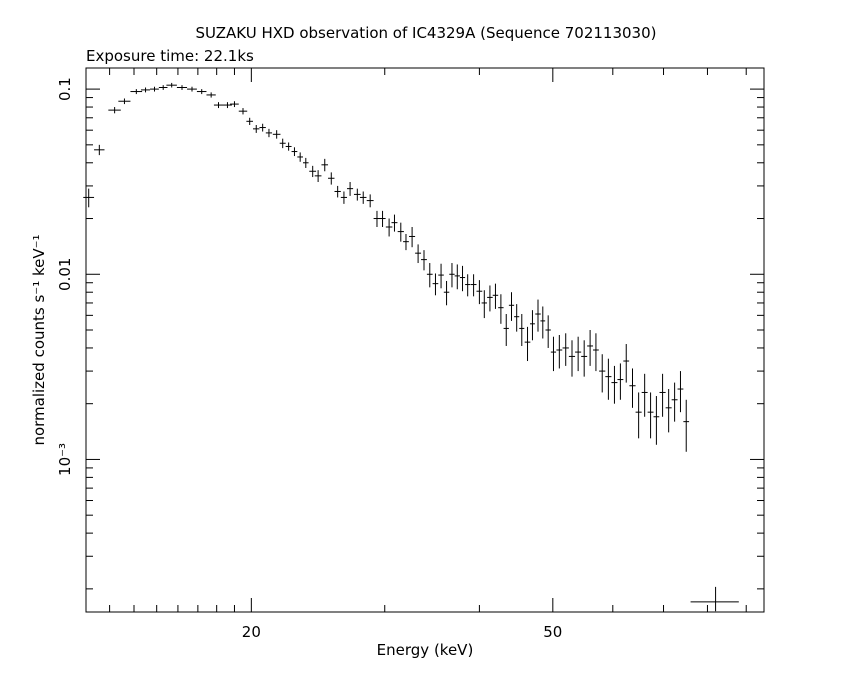  What do you see at coordinates (170, 56) in the screenshot?
I see `chart-subtitle: Exposure time: 22.1ks` at bounding box center [170, 56].